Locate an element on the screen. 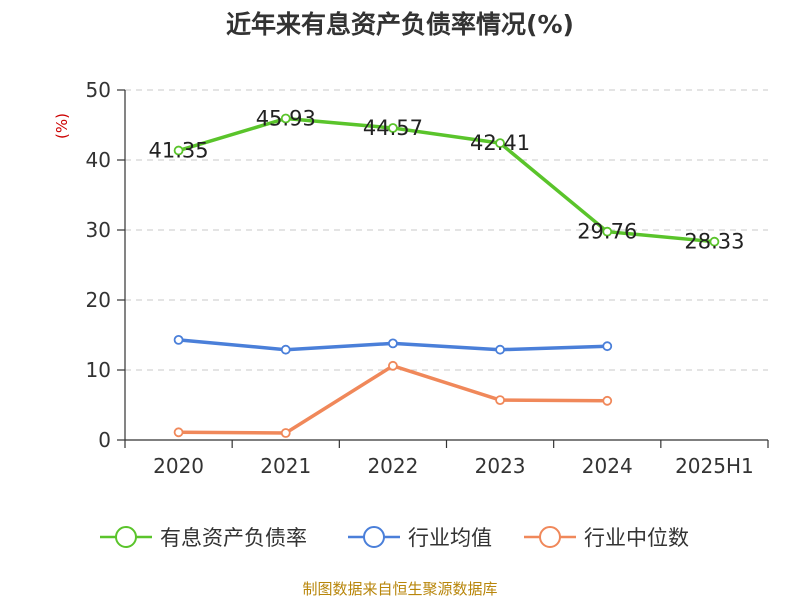 The width and height of the screenshot is (800, 600). data-label-2021: 45.93 is located at coordinates (286, 118).